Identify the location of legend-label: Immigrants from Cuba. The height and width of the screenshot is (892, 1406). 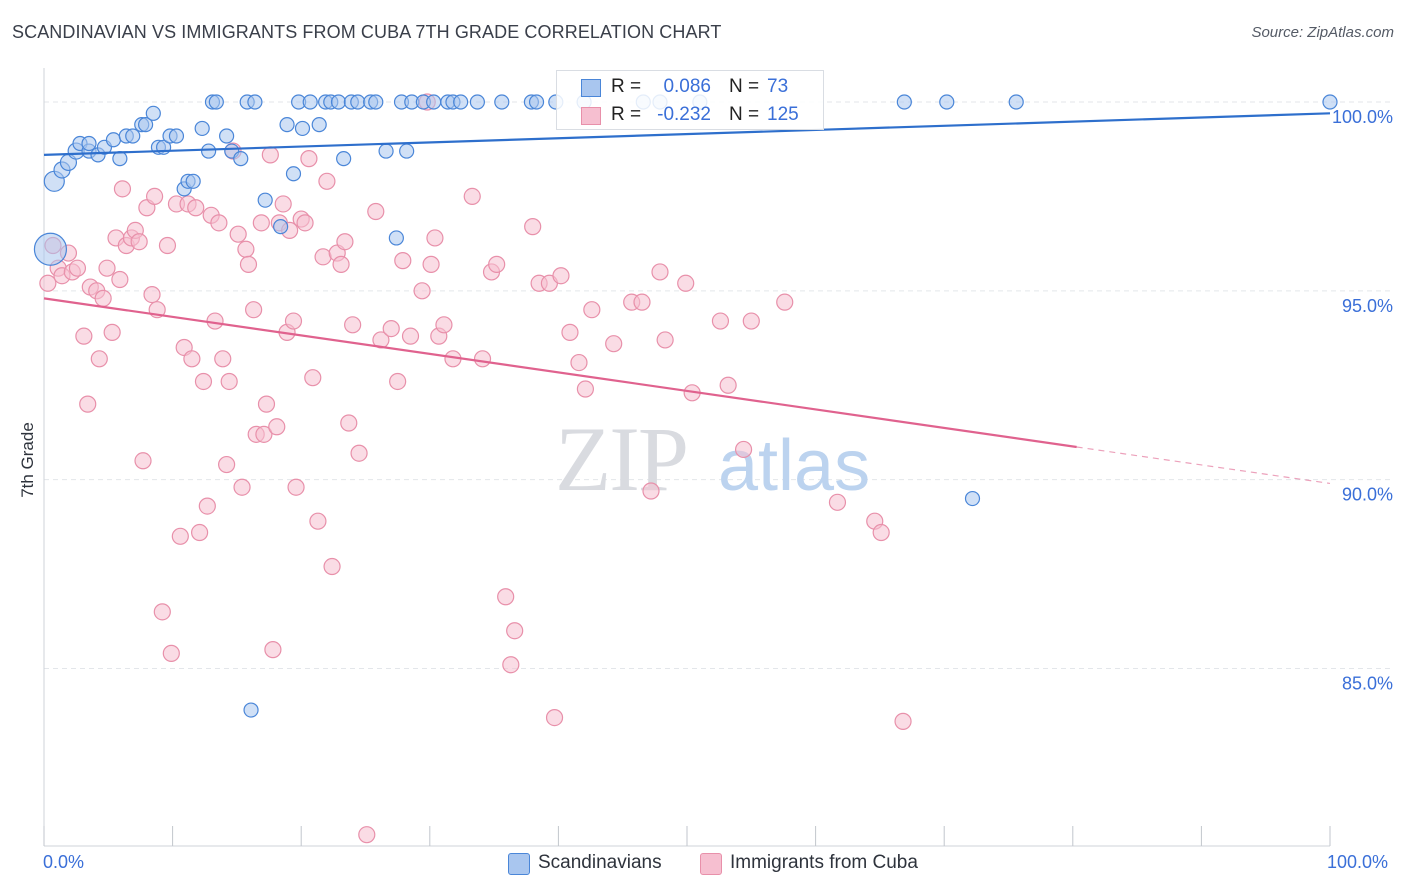
(824, 862).